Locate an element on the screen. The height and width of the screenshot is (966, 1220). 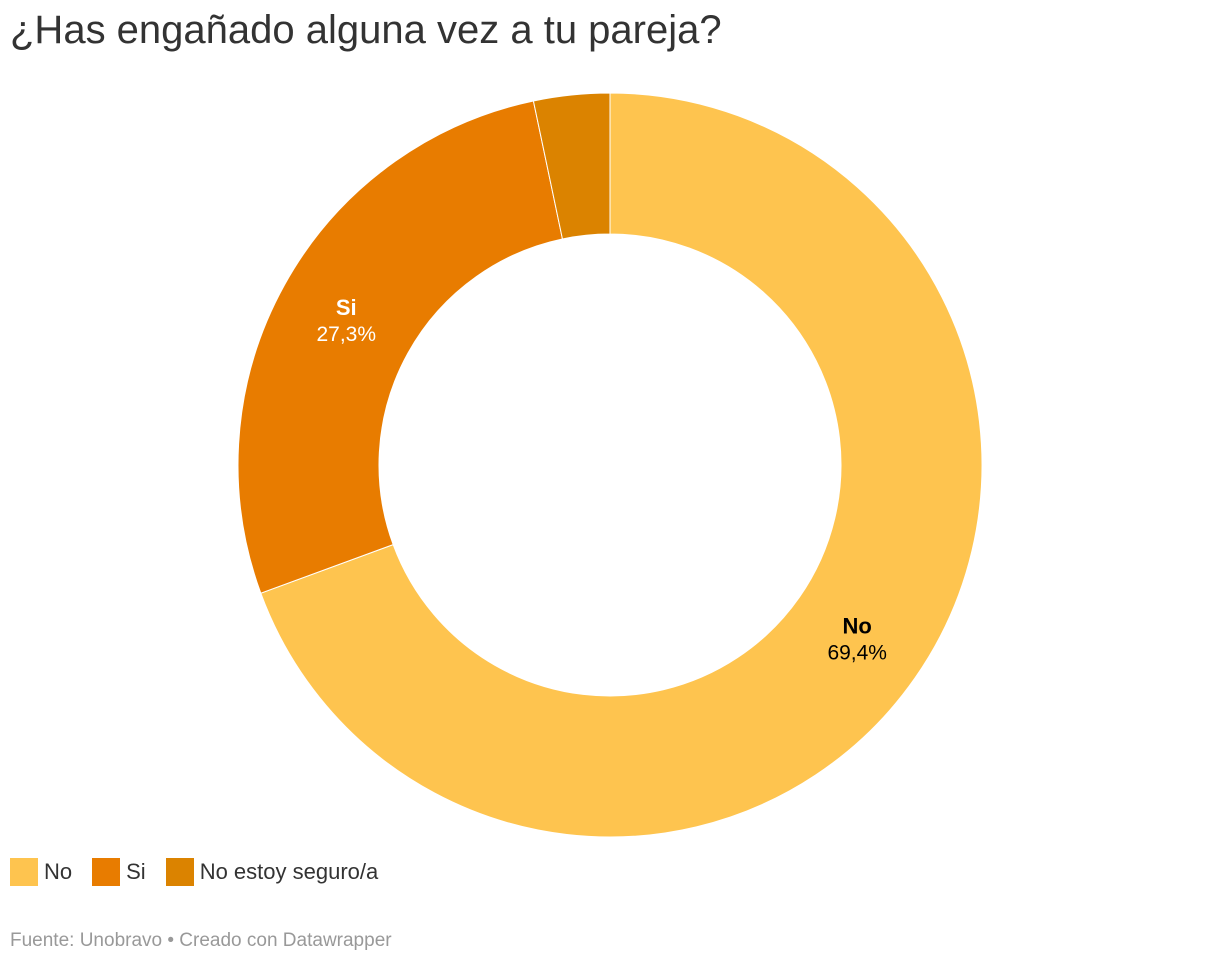
slice-value-label-0: 69,4% is located at coordinates (857, 653).